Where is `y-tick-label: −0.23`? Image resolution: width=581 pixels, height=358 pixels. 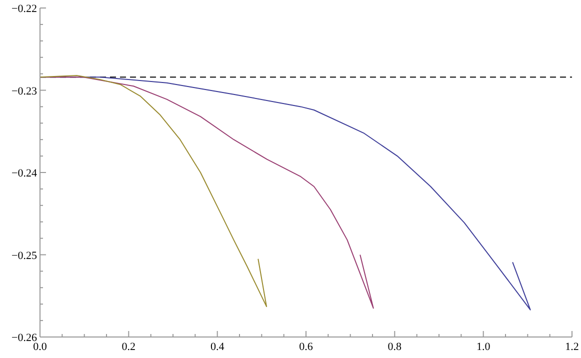
y-tick-label: −0.23 is located at coordinates (25, 91).